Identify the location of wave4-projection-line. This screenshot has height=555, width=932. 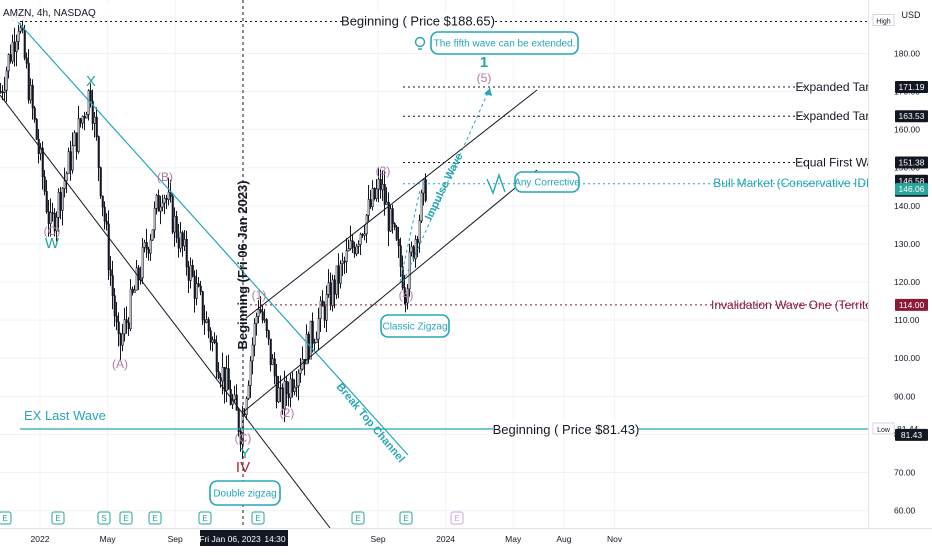
(410, 236).